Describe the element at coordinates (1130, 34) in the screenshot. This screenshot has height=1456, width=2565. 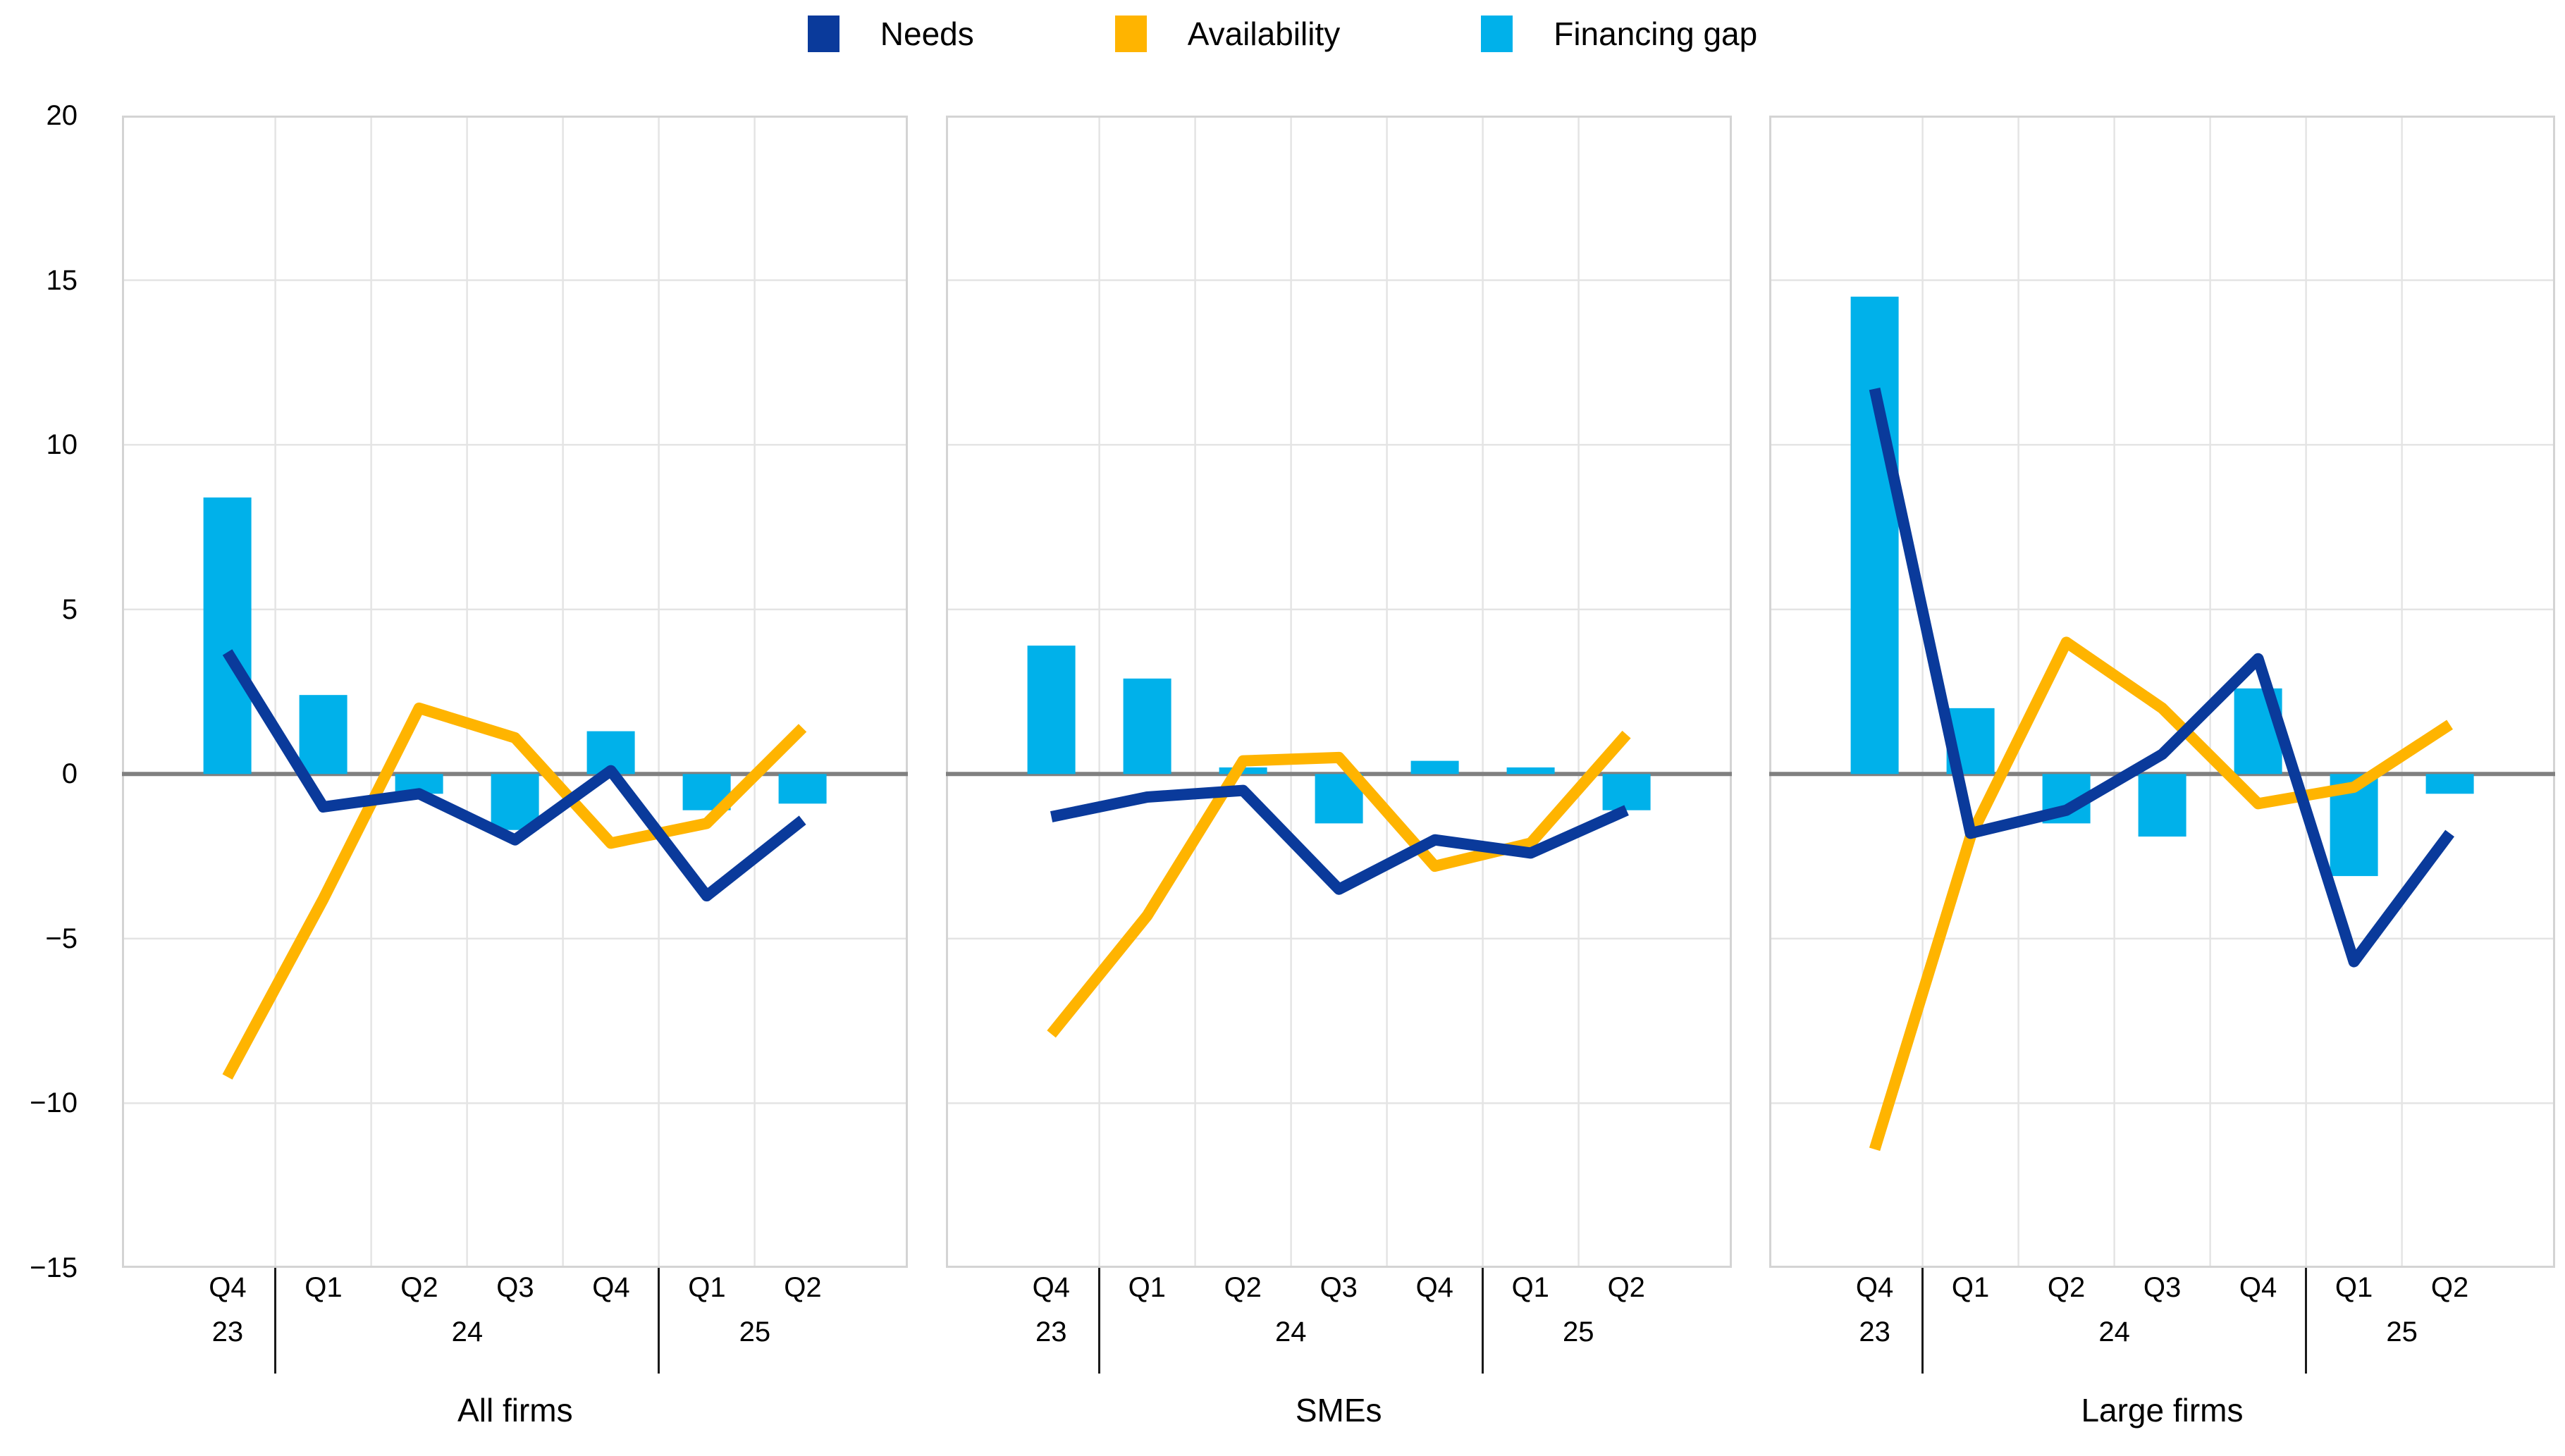
I see `availability-swatch-icon` at that location.